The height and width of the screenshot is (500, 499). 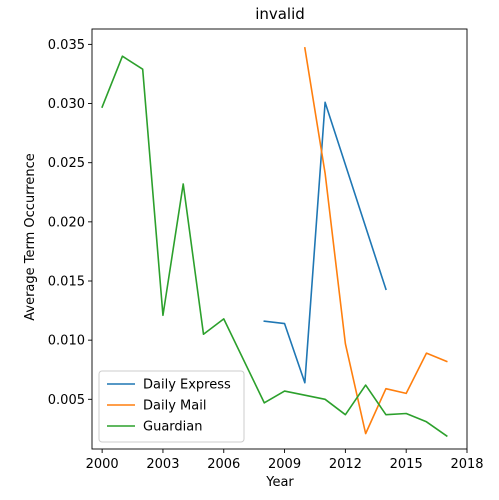 I want to click on y-tick-label: 0.035, so click(x=66, y=45).